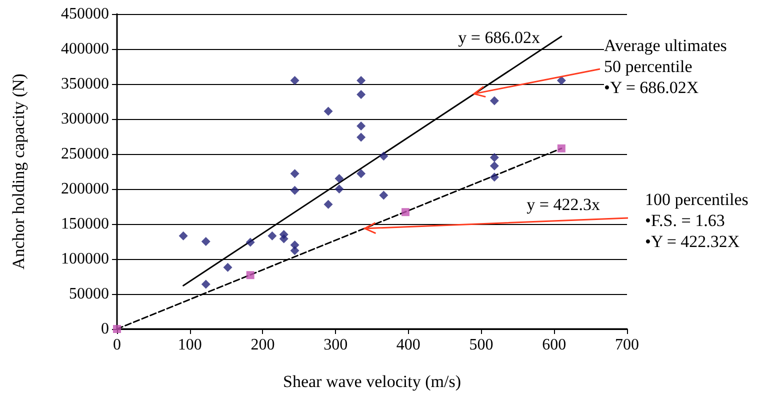 Image resolution: width=771 pixels, height=402 pixels. Describe the element at coordinates (499, 37) in the screenshot. I see `annotation: y = 686.02x` at that location.